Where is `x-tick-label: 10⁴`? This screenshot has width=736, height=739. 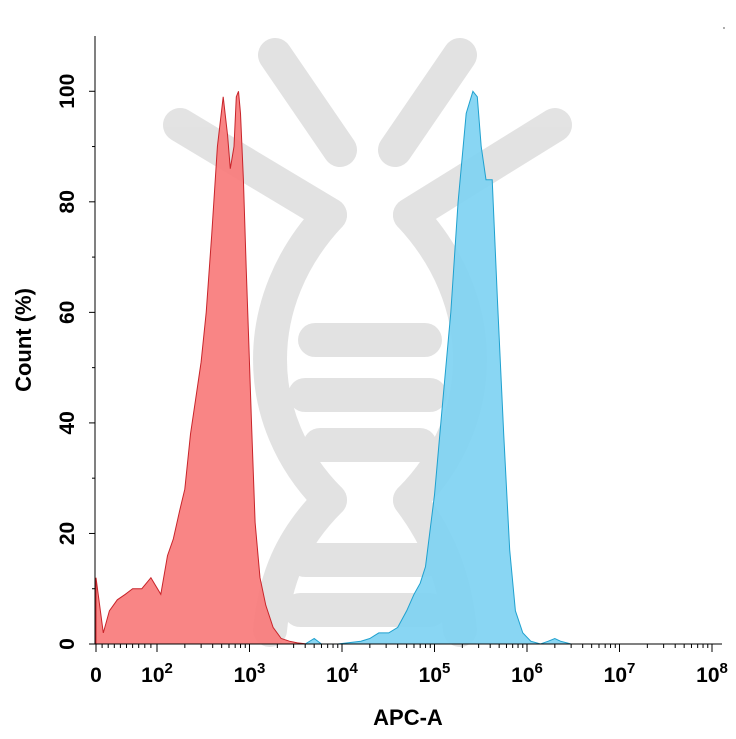 x-tick-label: 10⁴ is located at coordinates (342, 673).